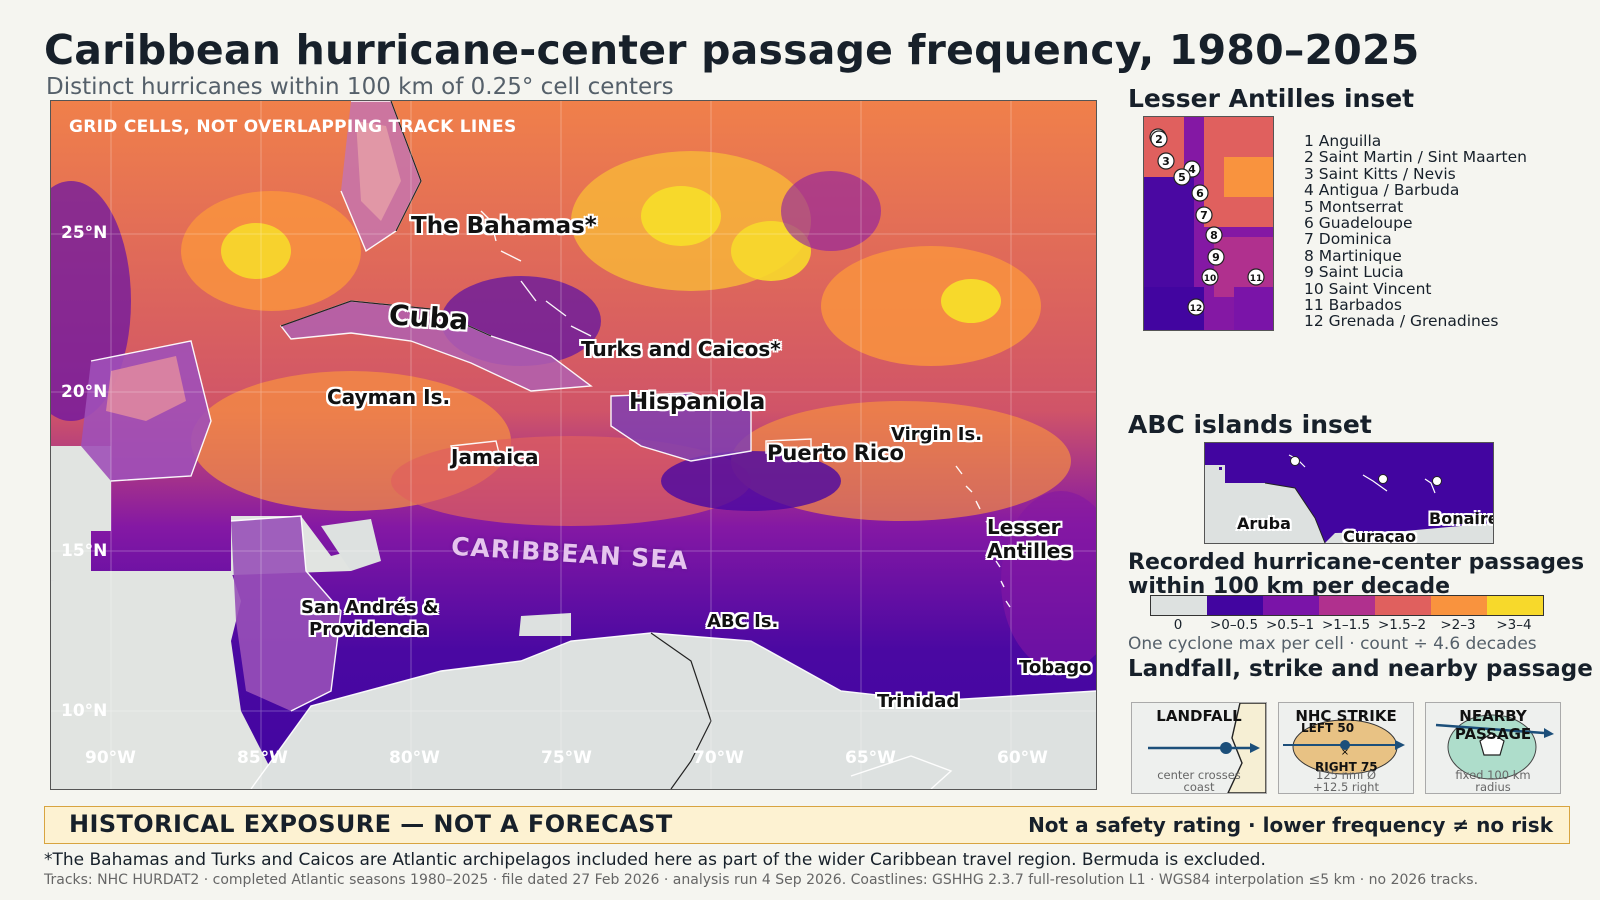  What do you see at coordinates (1055, 667) in the screenshot?
I see `label-tobago: Tobago` at bounding box center [1055, 667].